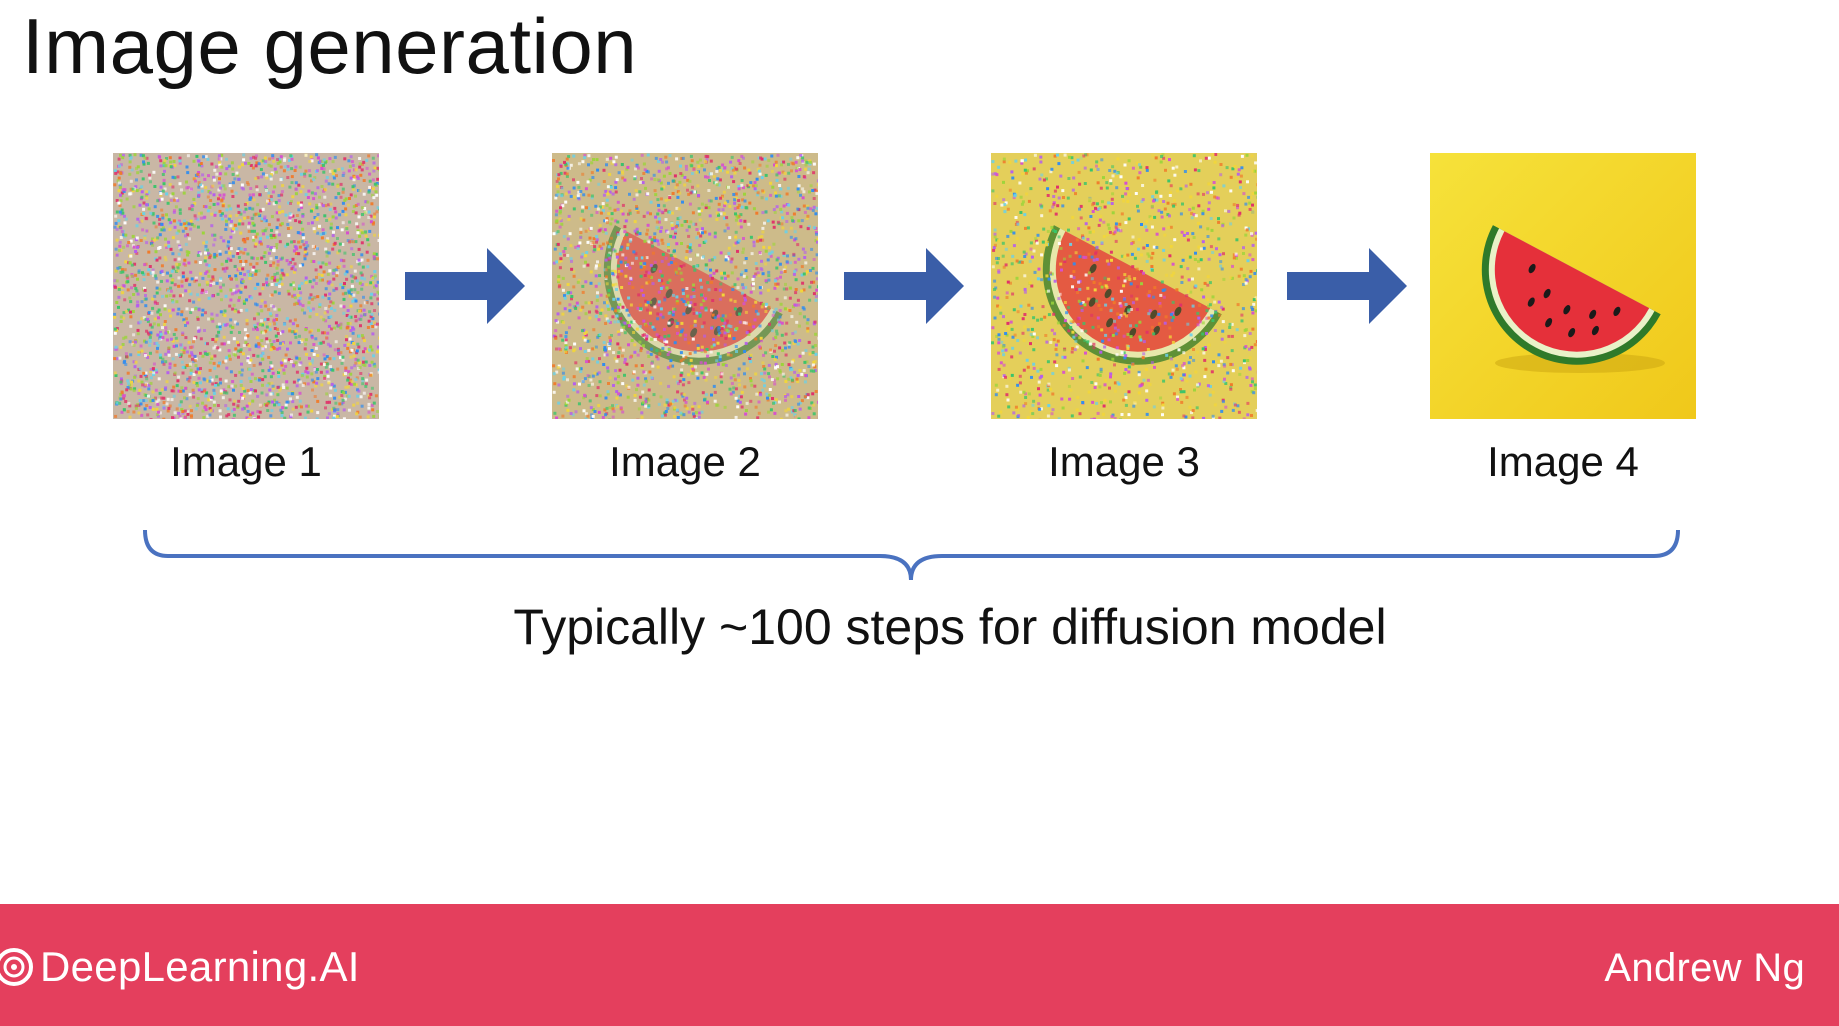 This screenshot has height=1026, width=1839. What do you see at coordinates (246, 461) in the screenshot?
I see `image-1-caption: Image 1` at bounding box center [246, 461].